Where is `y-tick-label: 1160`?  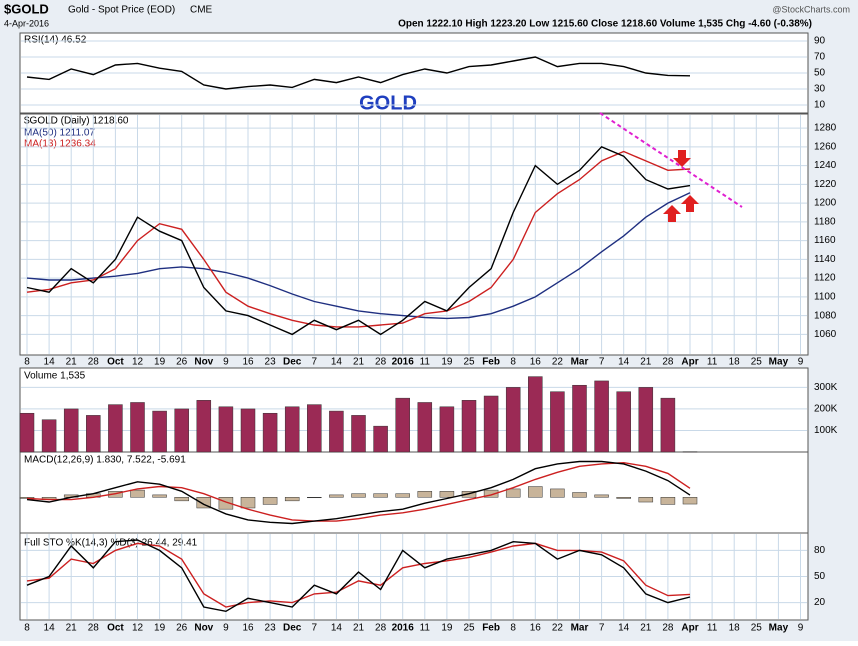 y-tick-label: 1160 is located at coordinates (825, 240).